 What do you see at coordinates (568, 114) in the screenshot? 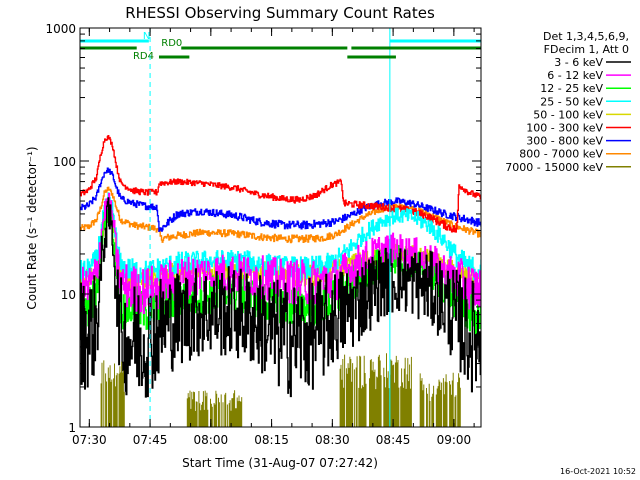
I see `legend-entry-label: 50 - 100 keV` at bounding box center [568, 114].